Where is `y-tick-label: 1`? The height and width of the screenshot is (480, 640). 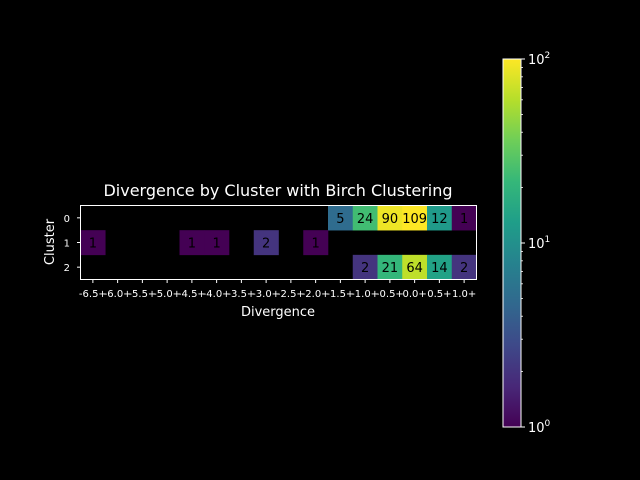 y-tick-label: 1 is located at coordinates (67, 244).